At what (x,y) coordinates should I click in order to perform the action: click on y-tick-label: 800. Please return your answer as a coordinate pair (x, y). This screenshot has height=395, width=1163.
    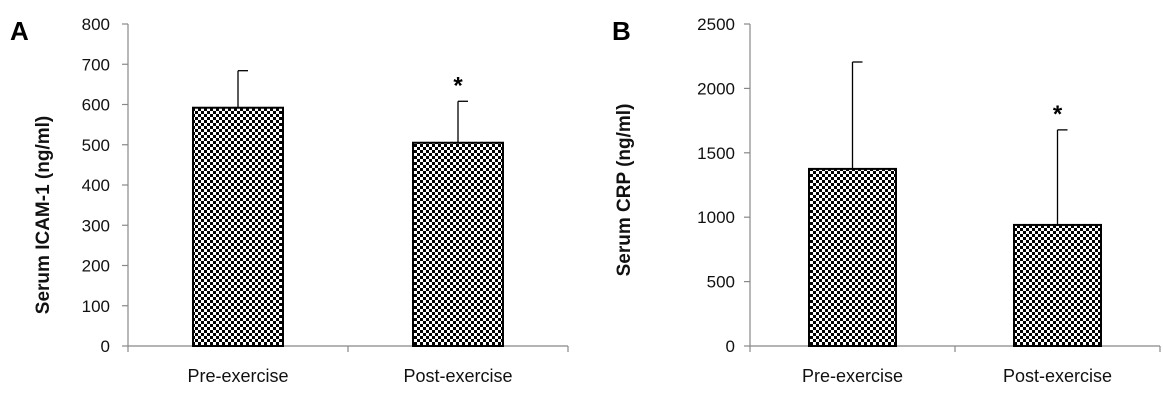
    Looking at the image, I should click on (96, 24).